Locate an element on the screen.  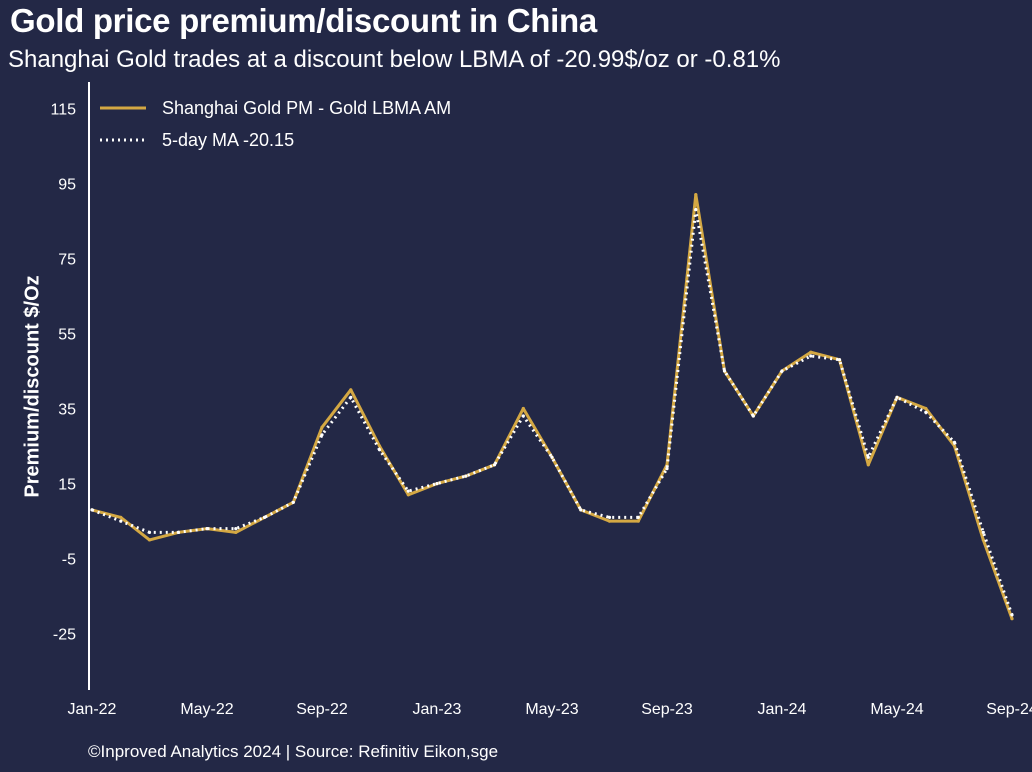
x-tick-label: May-23 is located at coordinates (551, 709).